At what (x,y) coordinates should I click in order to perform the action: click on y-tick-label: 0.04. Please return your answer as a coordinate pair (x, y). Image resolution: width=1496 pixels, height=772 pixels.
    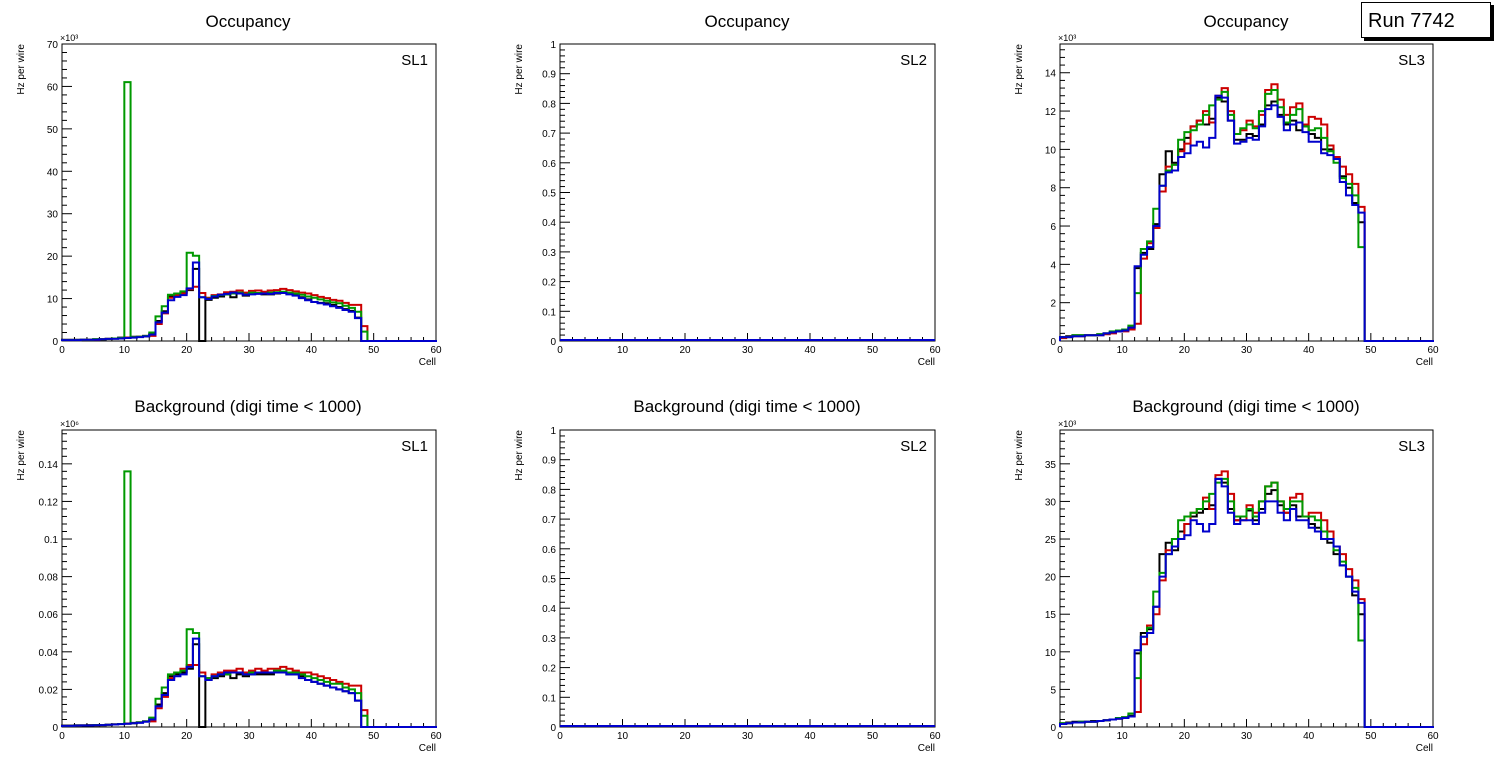
    Looking at the image, I should click on (49, 653).